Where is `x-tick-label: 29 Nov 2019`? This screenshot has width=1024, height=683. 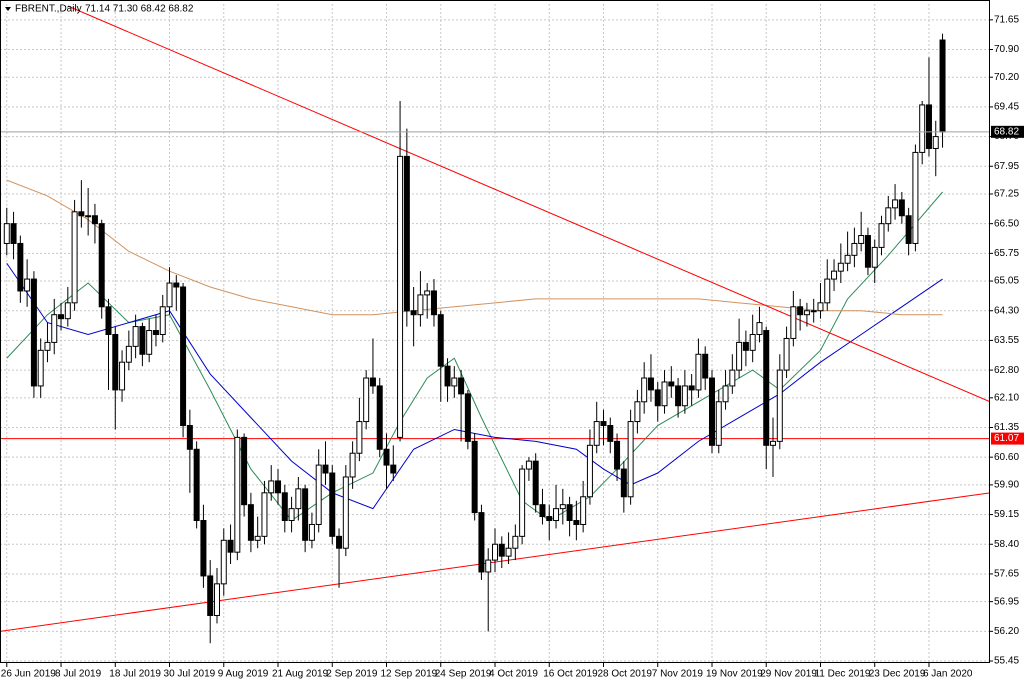
x-tick-label: 29 Nov 2019 is located at coordinates (788, 674).